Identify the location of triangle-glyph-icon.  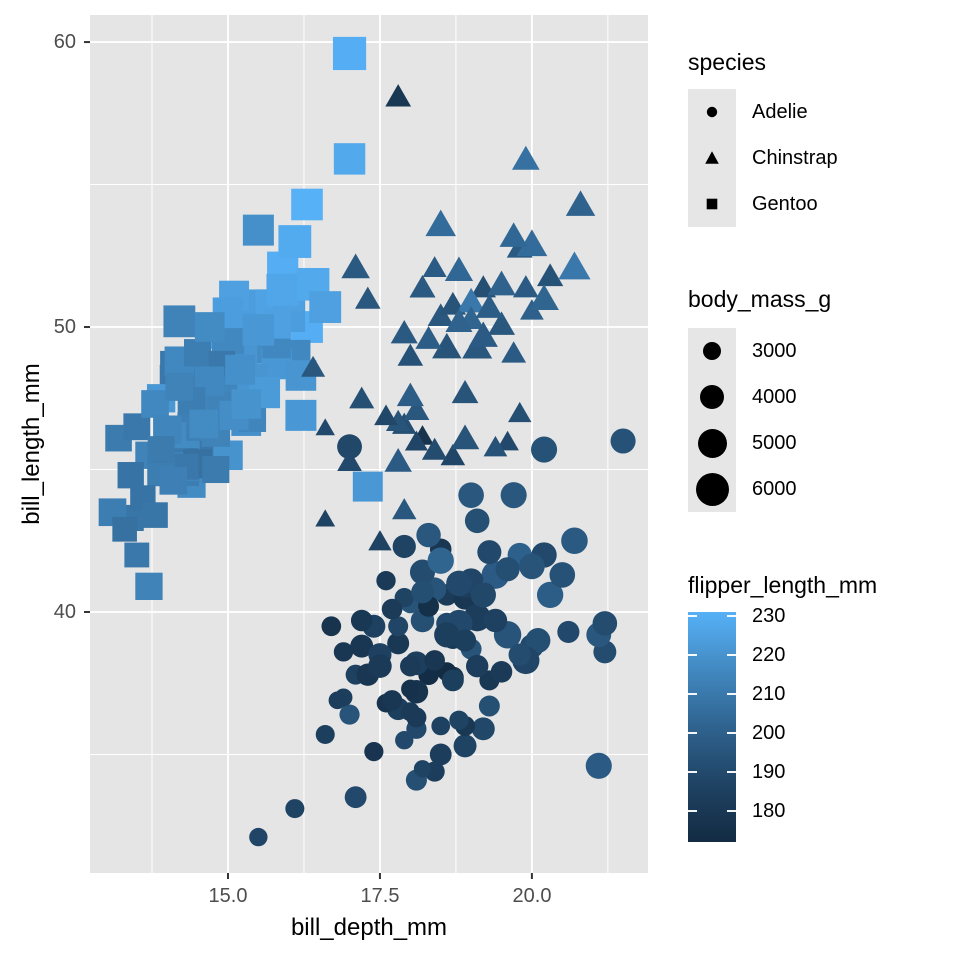
(712, 157).